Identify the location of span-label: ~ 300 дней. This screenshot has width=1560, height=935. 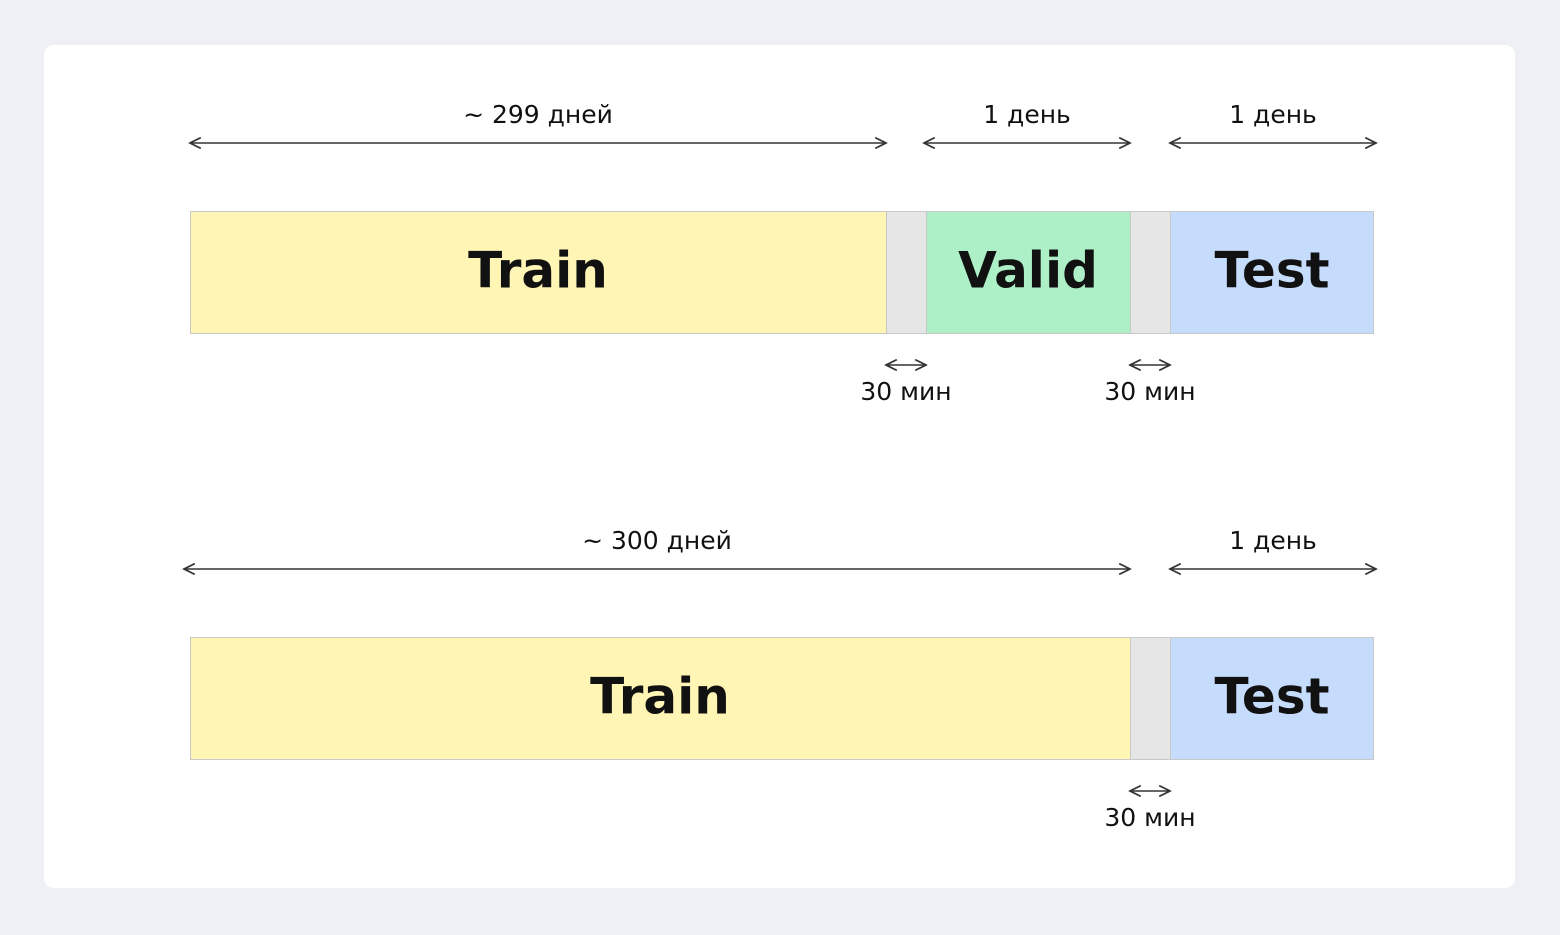
(657, 540).